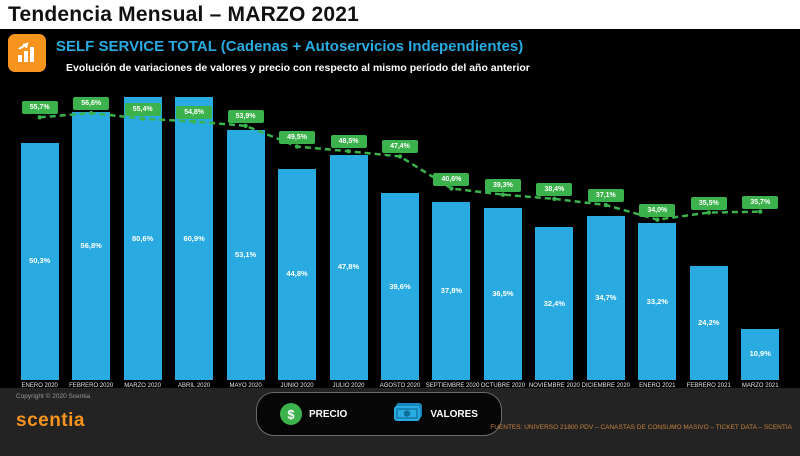 The image size is (800, 456). What do you see at coordinates (605, 195) in the screenshot?
I see `precio-value-box: 37,1%` at bounding box center [605, 195].